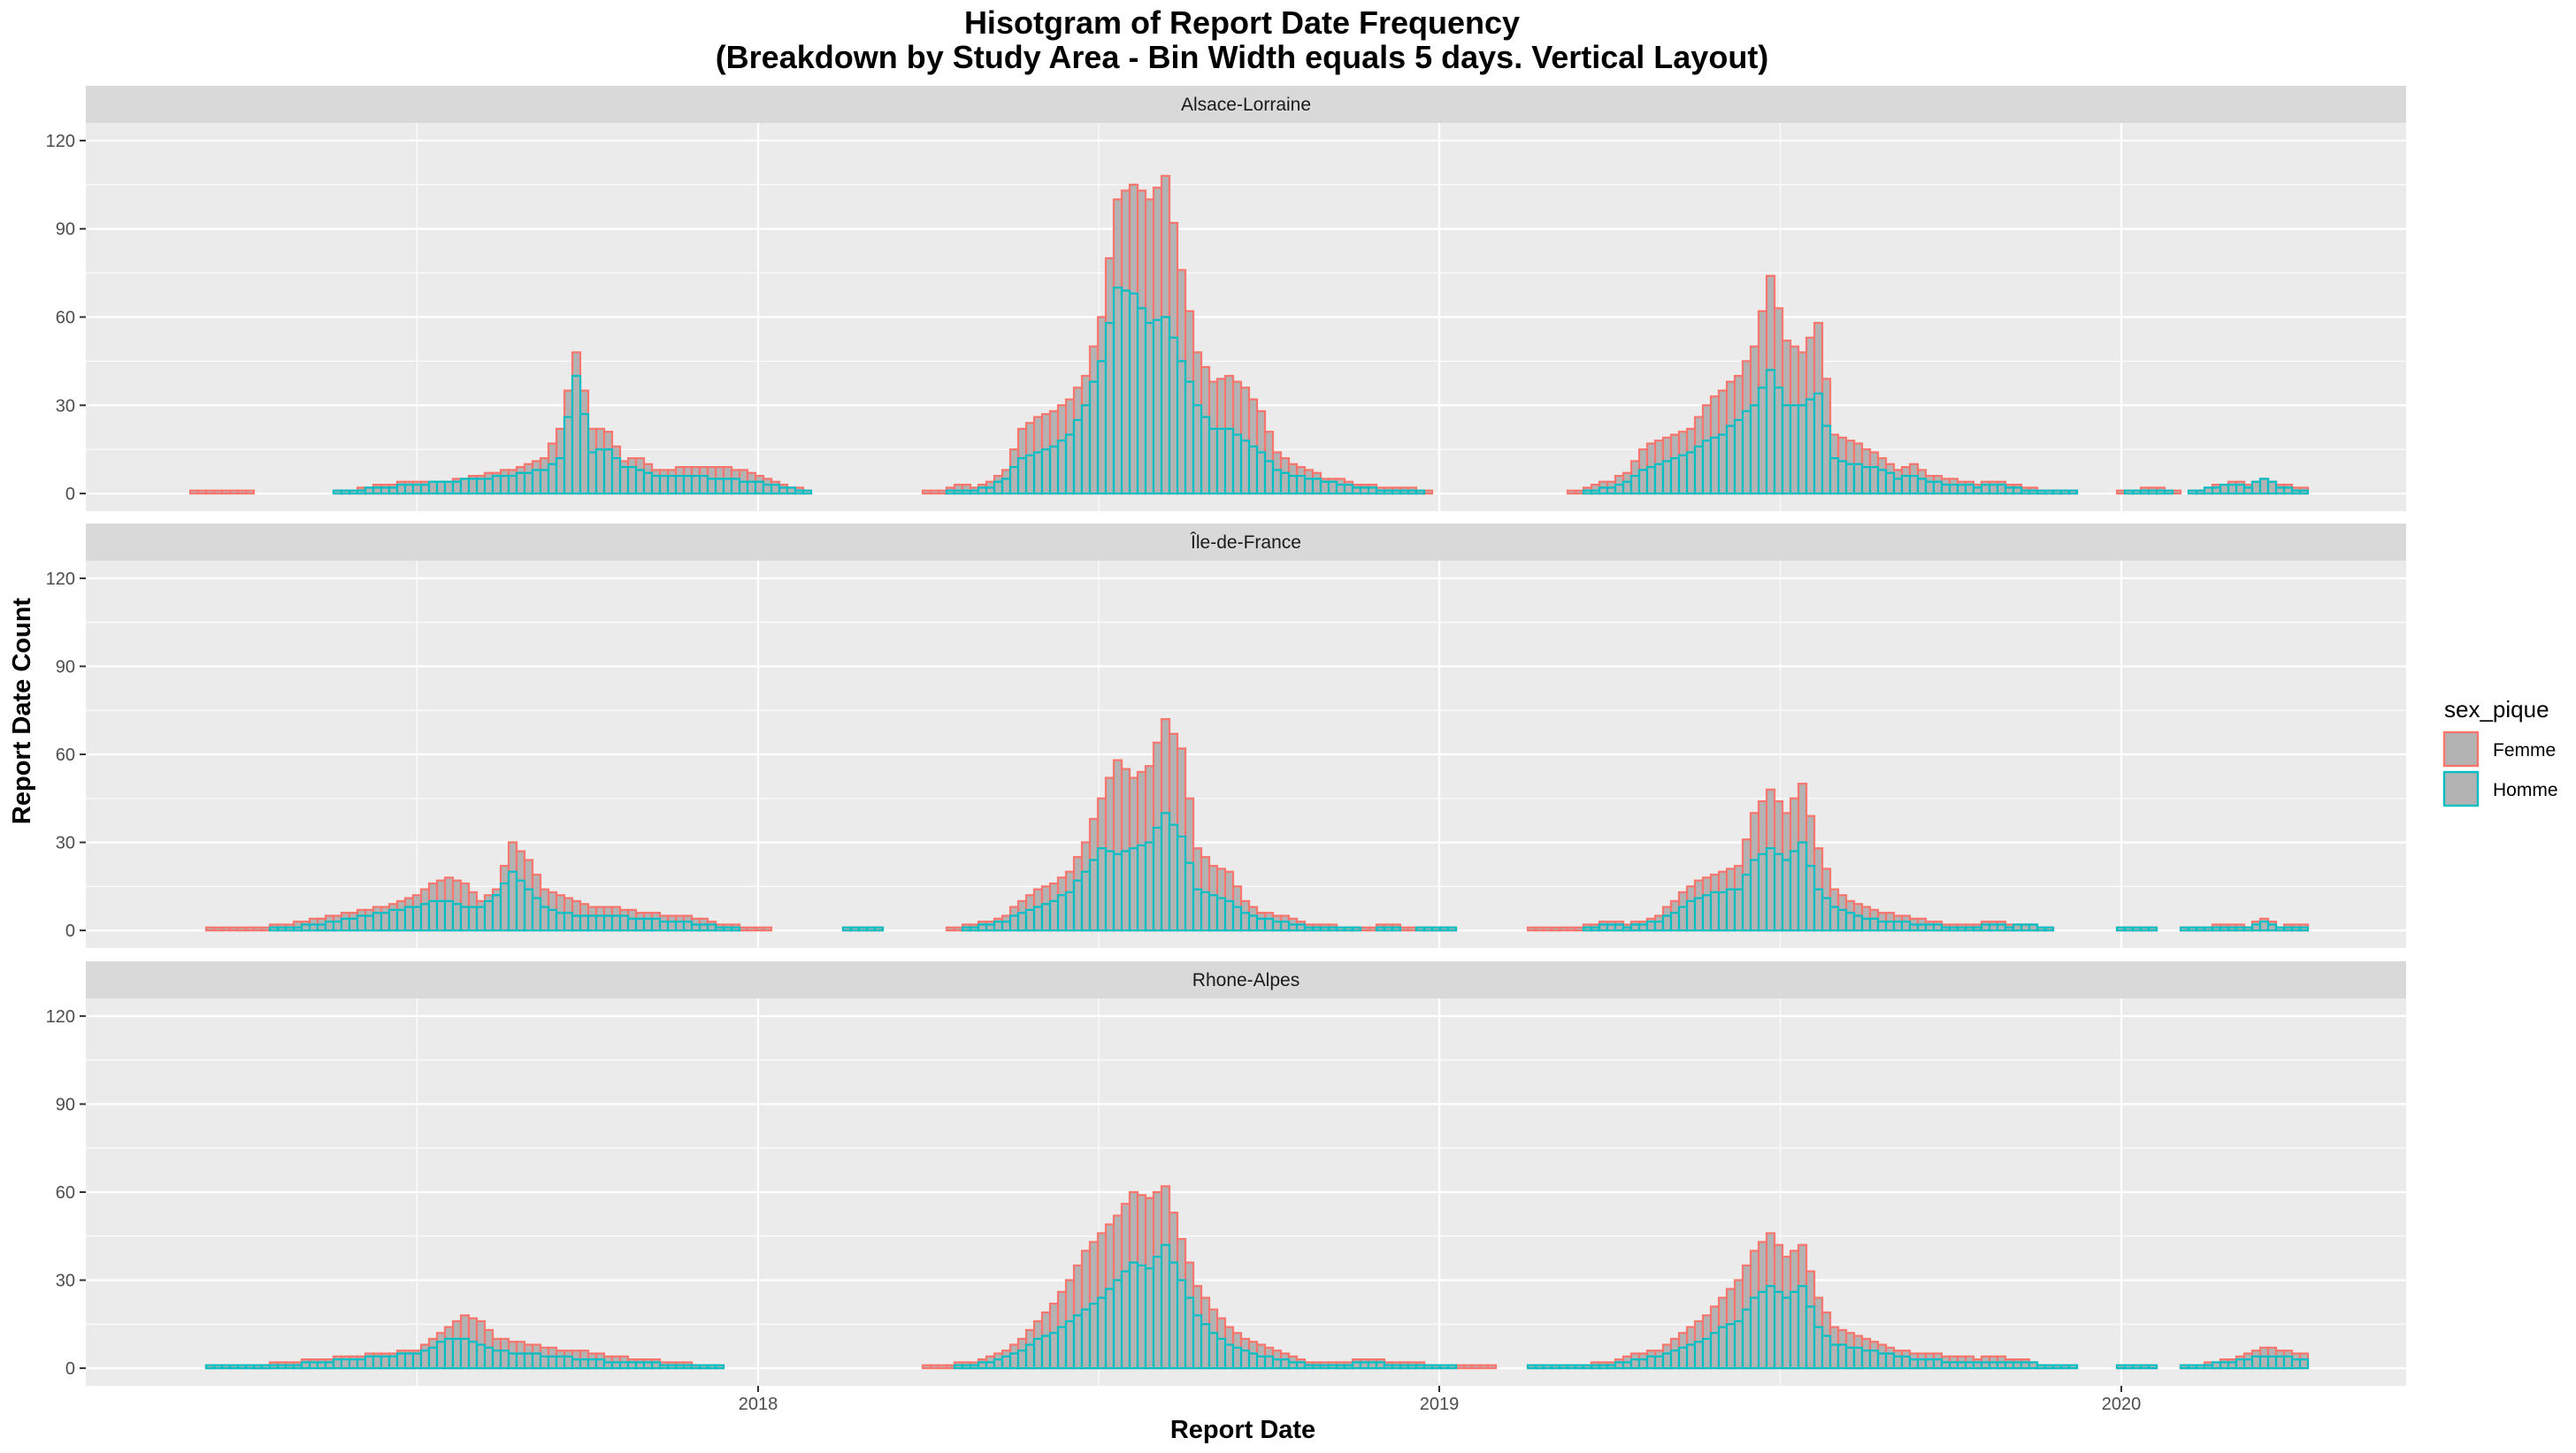 This screenshot has height=1453, width=2576. What do you see at coordinates (1242, 1430) in the screenshot?
I see `x-axis-title: Report Date` at bounding box center [1242, 1430].